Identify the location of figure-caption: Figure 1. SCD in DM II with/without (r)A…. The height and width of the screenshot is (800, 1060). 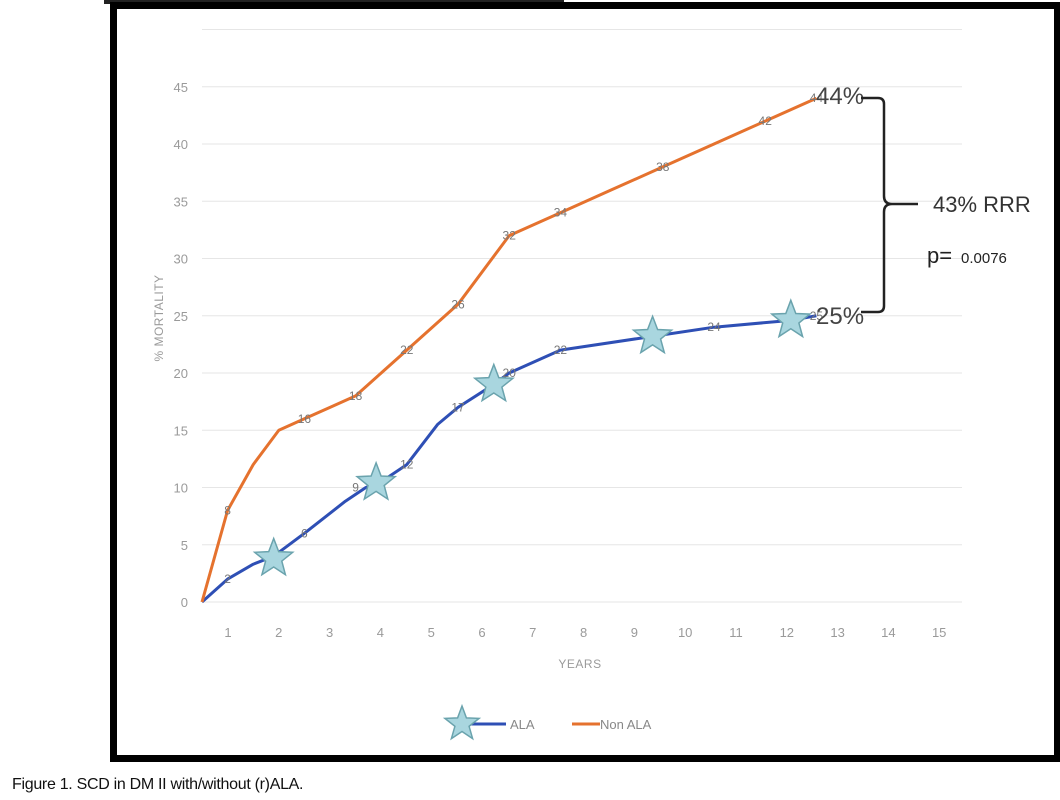
(158, 784).